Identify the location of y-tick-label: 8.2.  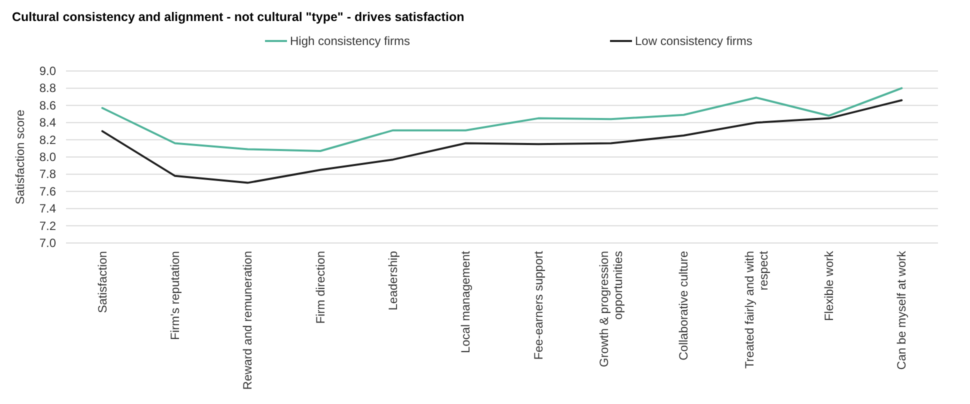
(47, 139).